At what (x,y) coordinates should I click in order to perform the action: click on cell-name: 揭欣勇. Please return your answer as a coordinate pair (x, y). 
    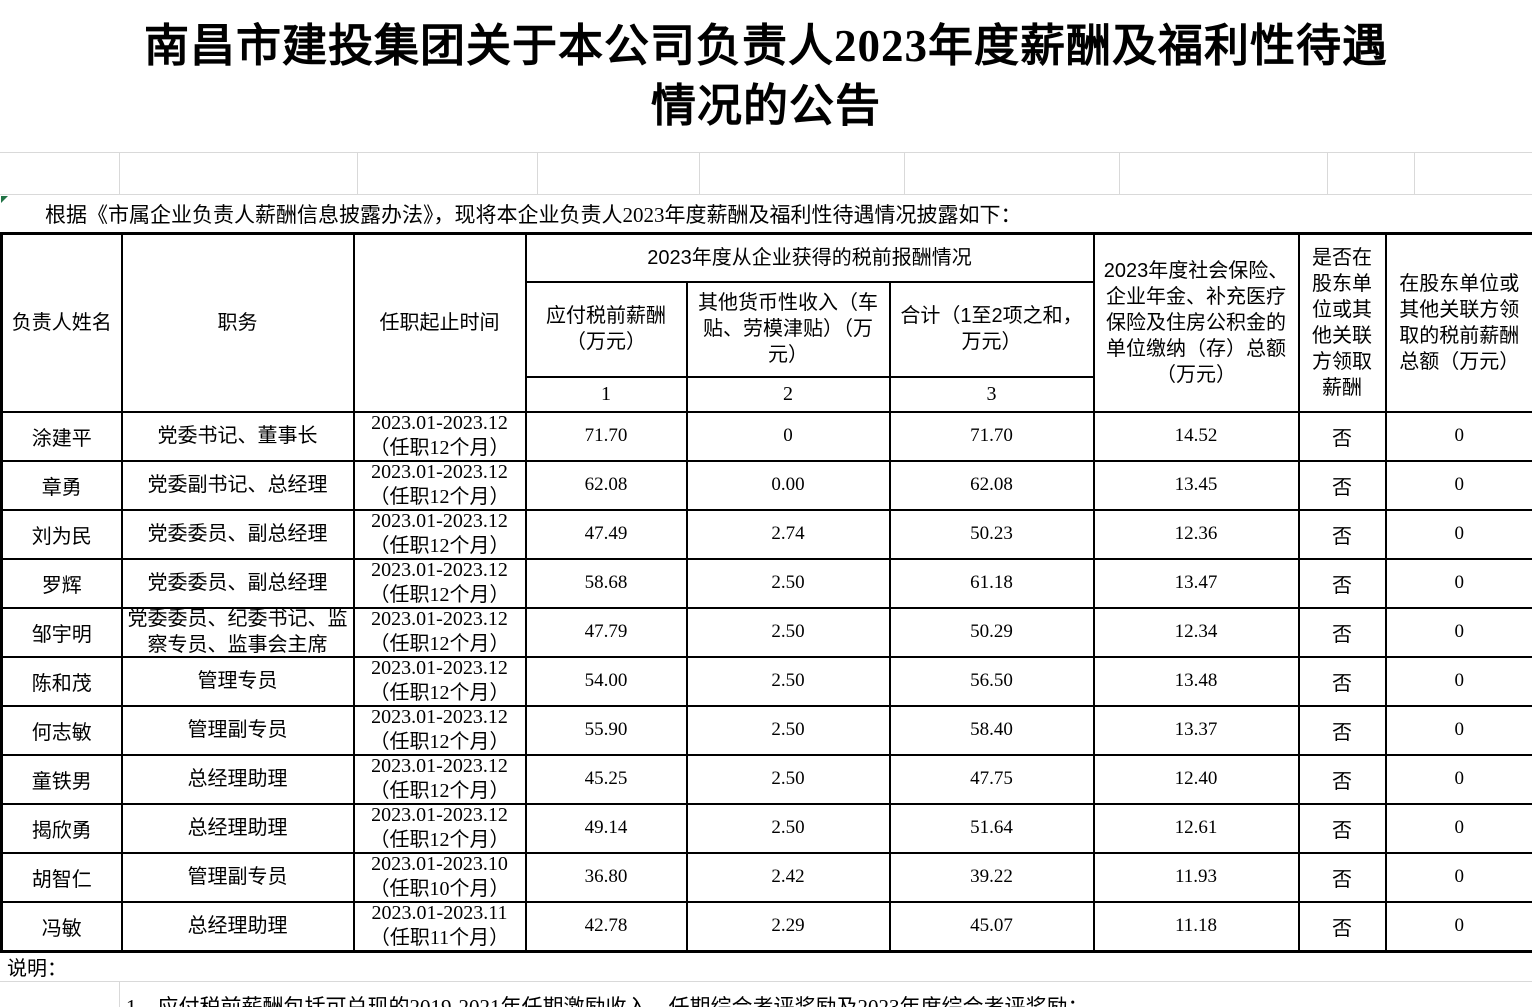
    Looking at the image, I should click on (61, 828).